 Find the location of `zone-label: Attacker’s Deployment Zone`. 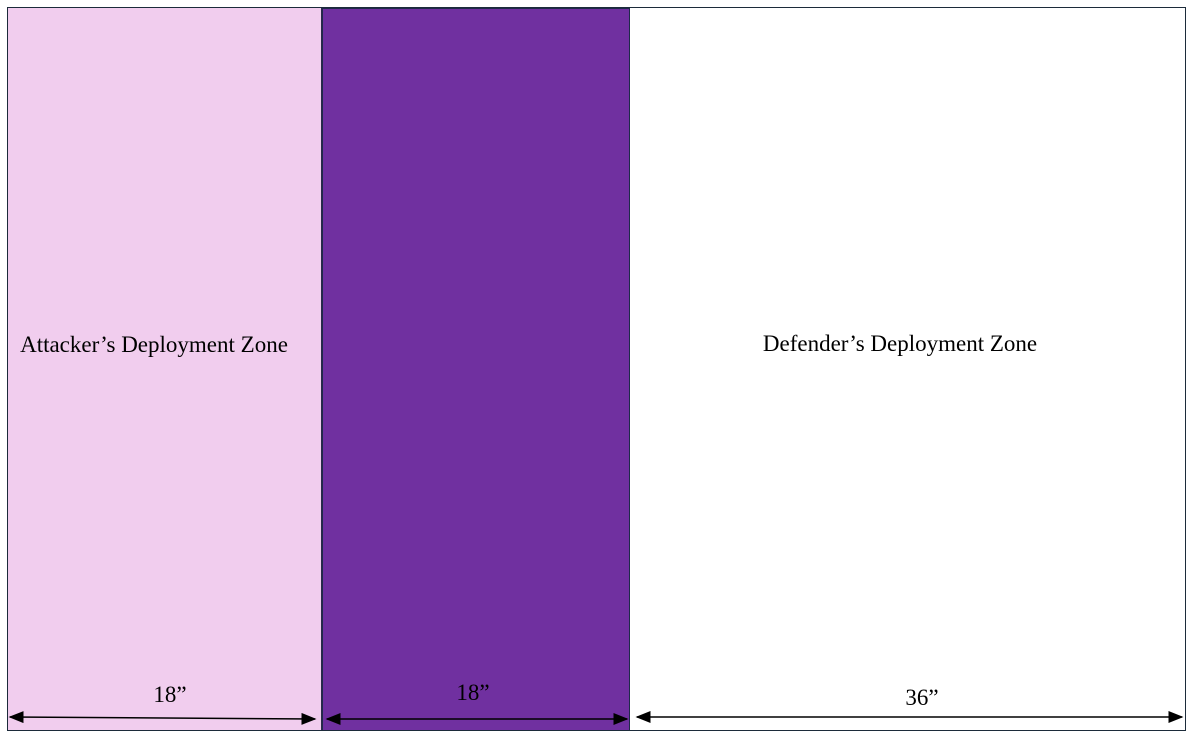

zone-label: Attacker’s Deployment Zone is located at coordinates (154, 344).